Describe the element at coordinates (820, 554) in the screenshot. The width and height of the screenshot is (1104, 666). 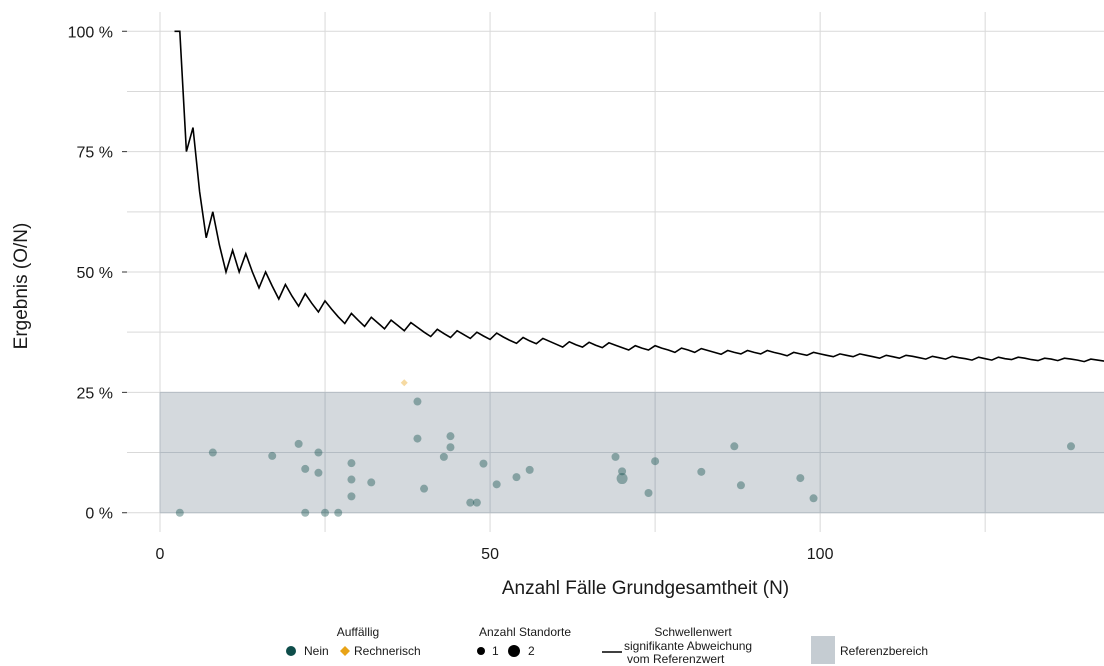
I see `x-tick-label: 100` at that location.